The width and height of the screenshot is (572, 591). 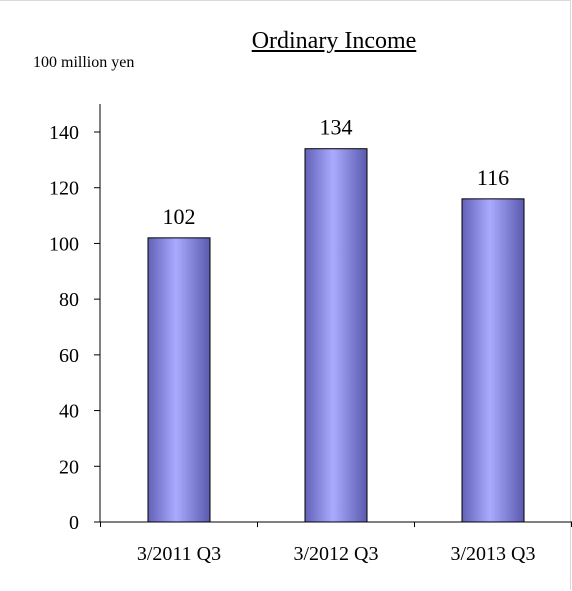 What do you see at coordinates (69, 356) in the screenshot?
I see `y-tick-label: 60` at bounding box center [69, 356].